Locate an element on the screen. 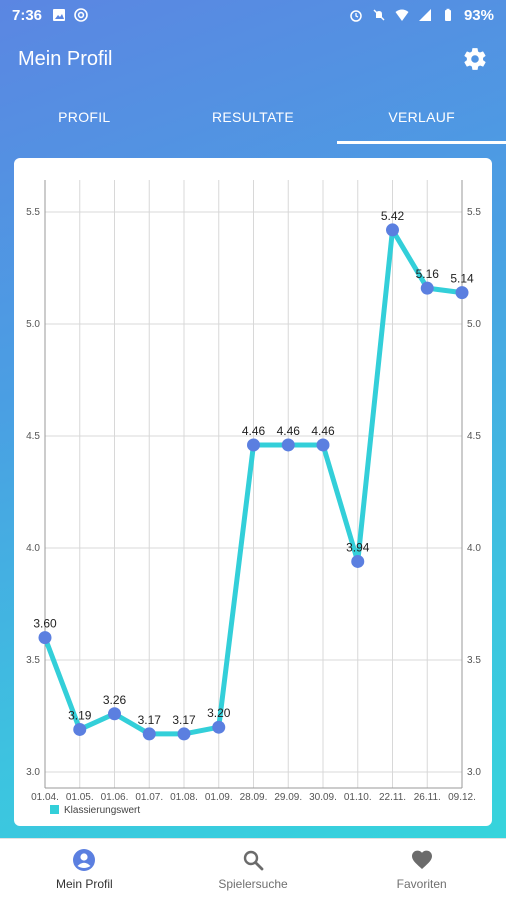 The image size is (506, 900). wifi-icon is located at coordinates (402, 15).